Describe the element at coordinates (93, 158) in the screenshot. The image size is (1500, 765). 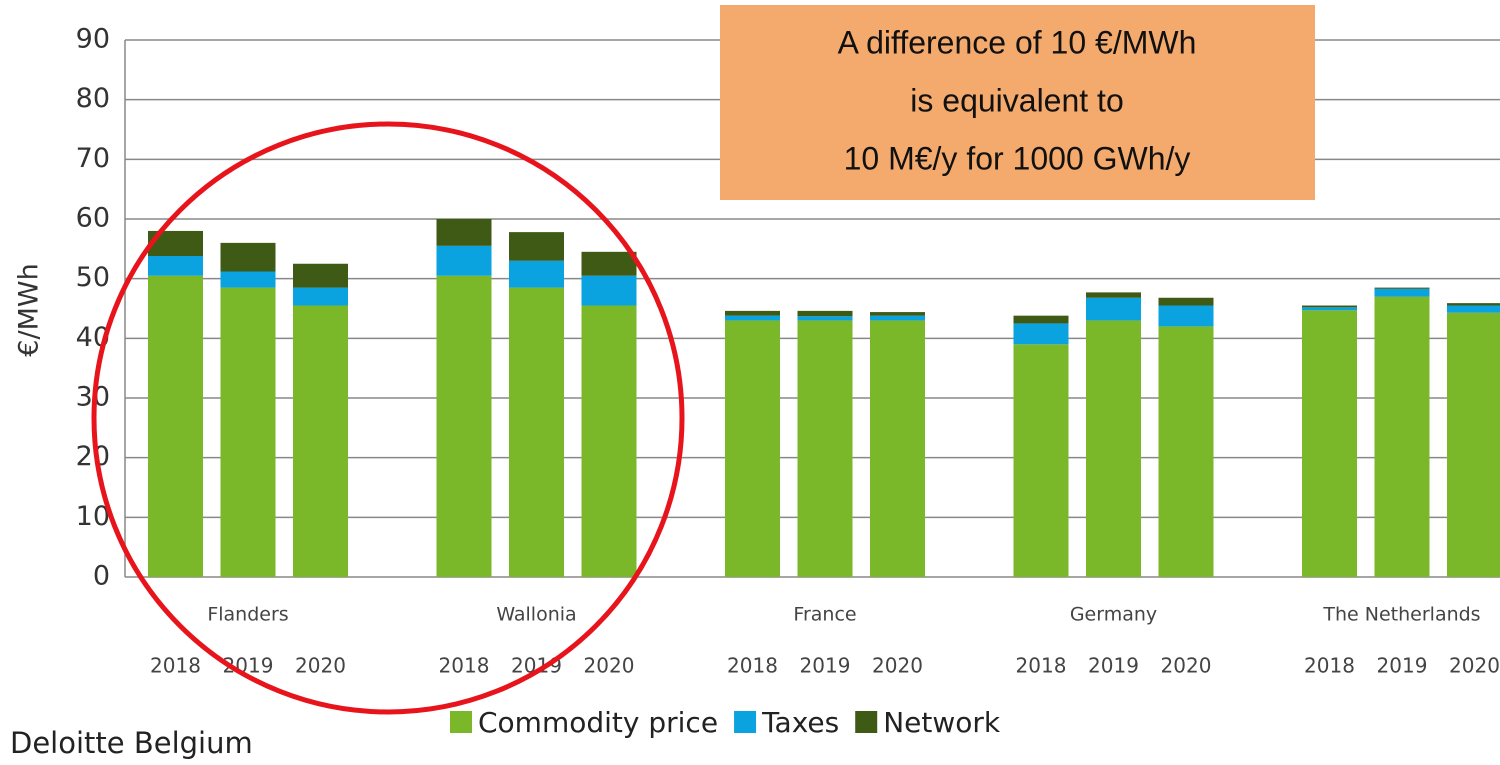
I see `y-tick-label: 70` at that location.